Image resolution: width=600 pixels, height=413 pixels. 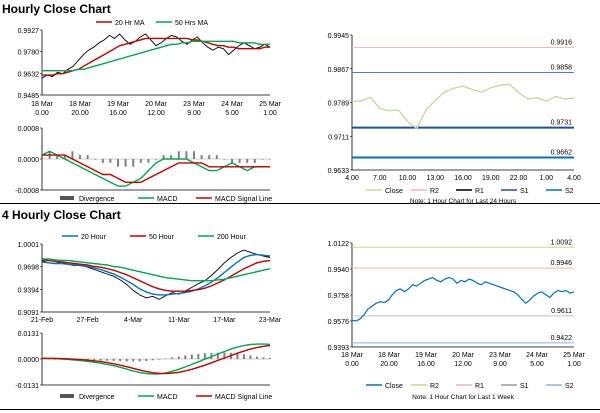 I want to click on four-hourly-last-week-xtick-2-0: 19 Mar, so click(x=426, y=355).